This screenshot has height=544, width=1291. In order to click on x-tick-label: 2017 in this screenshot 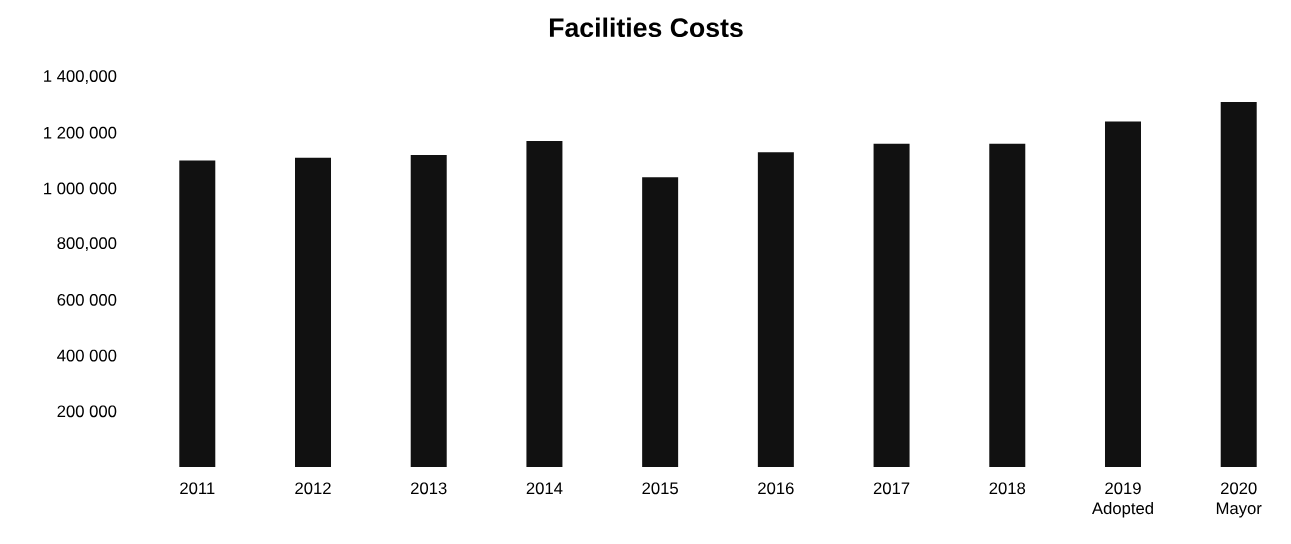, I will do `click(891, 488)`.